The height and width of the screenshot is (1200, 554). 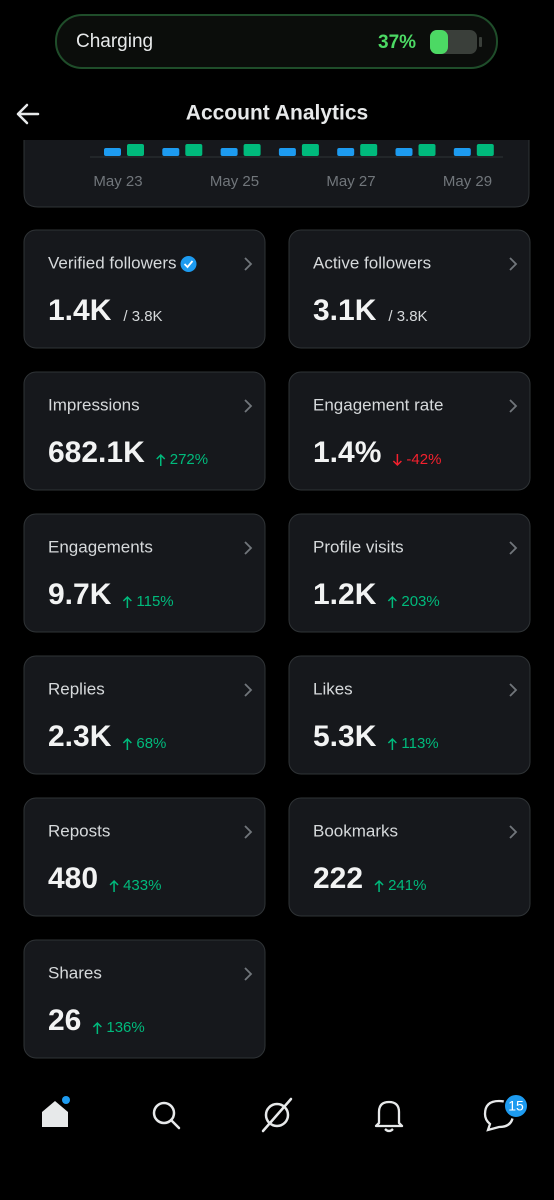 I want to click on card-value: 3.1K, so click(x=345, y=310).